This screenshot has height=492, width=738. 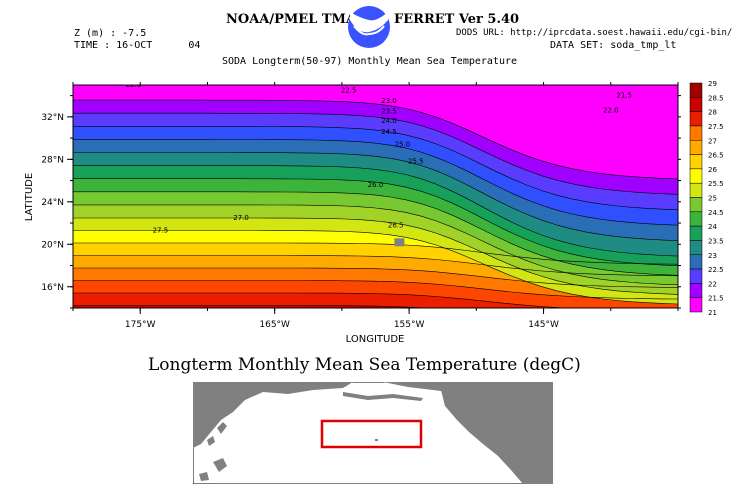 What do you see at coordinates (217, 434) in the screenshot?
I see `japan-islands` at bounding box center [217, 434].